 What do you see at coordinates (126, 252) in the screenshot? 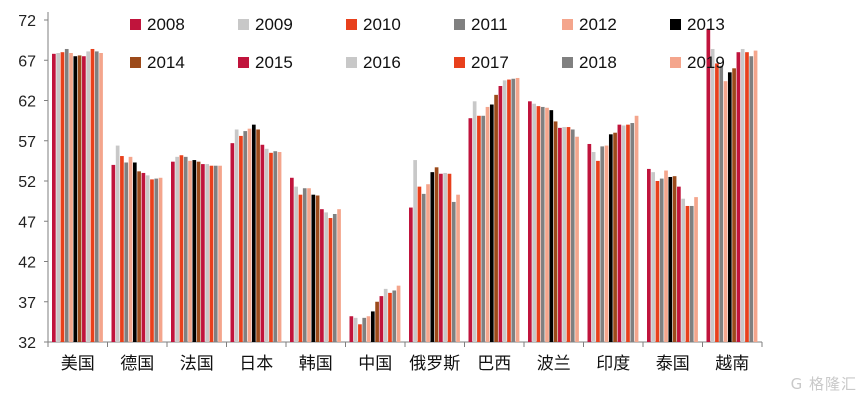
I see `bar-2011-德国` at bounding box center [126, 252].